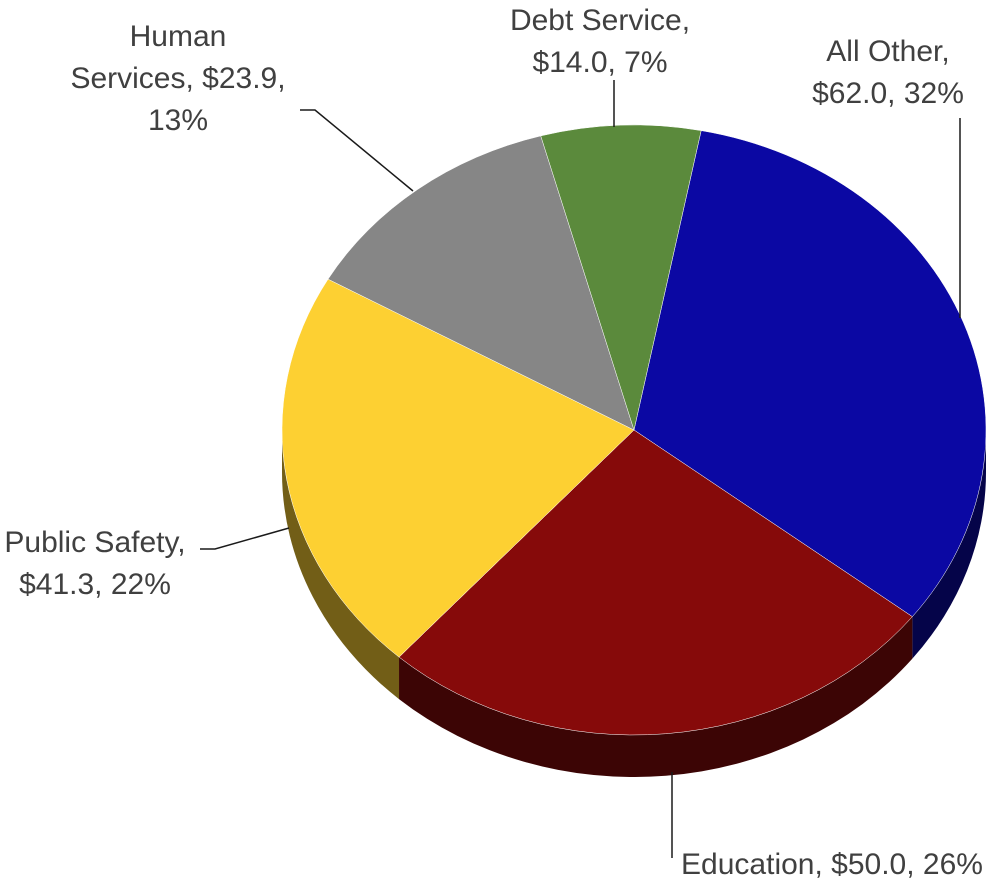 The image size is (999, 884). What do you see at coordinates (832, 864) in the screenshot?
I see `data-label-education: Education, $50.0, 26%` at bounding box center [832, 864].